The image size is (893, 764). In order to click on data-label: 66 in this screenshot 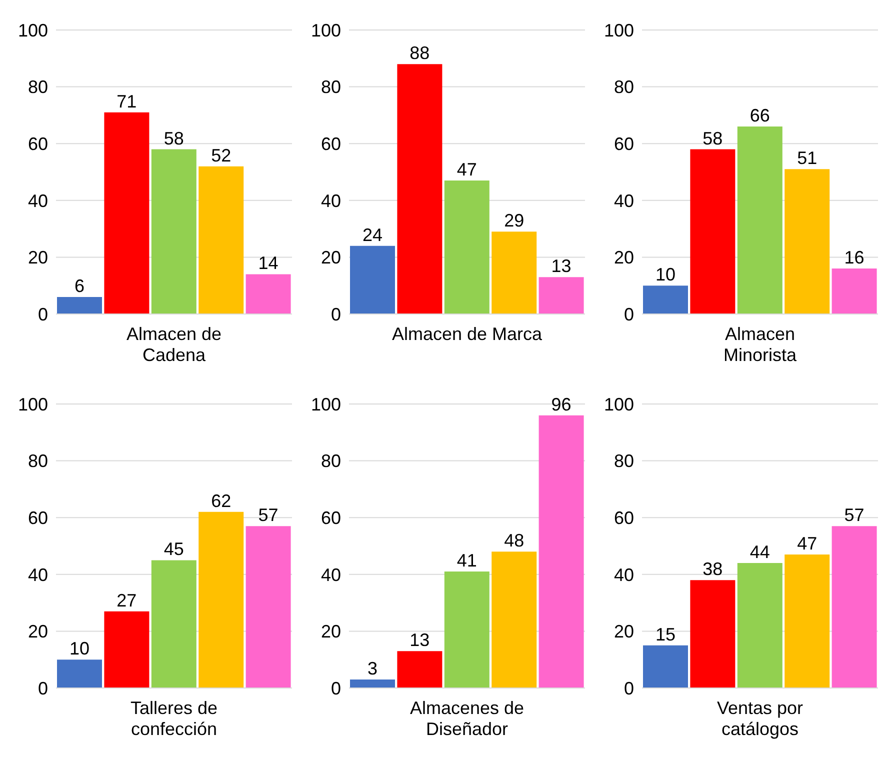, I will do `click(760, 116)`.